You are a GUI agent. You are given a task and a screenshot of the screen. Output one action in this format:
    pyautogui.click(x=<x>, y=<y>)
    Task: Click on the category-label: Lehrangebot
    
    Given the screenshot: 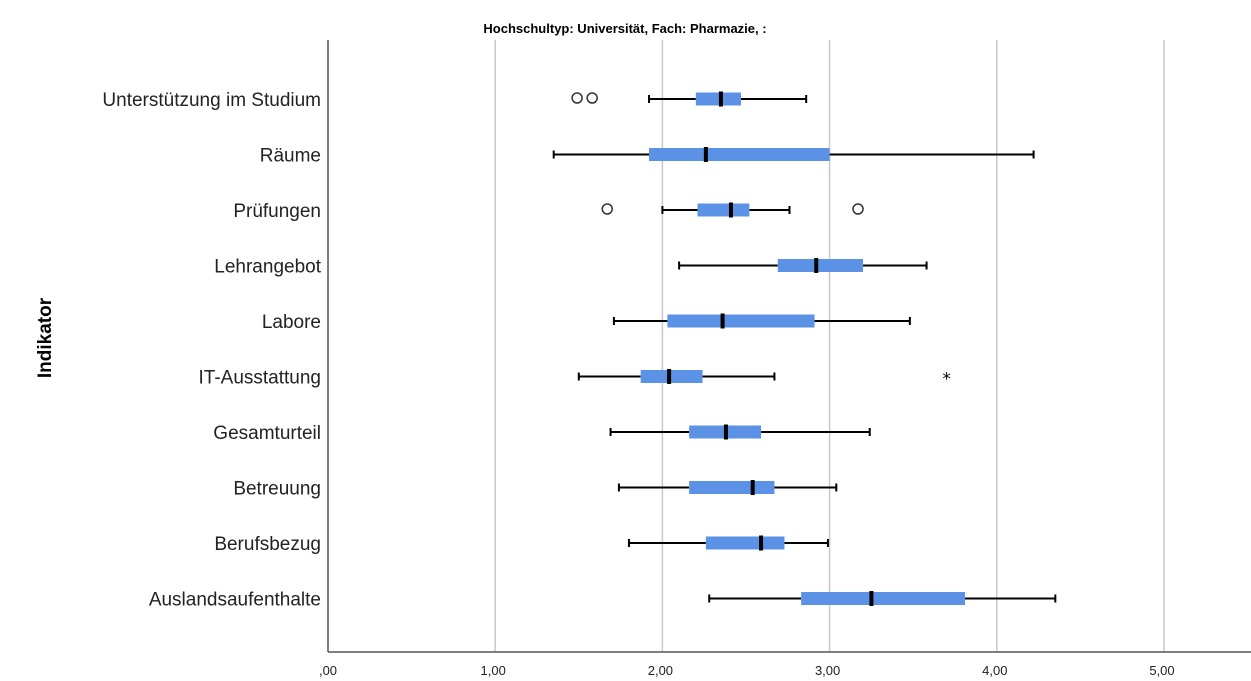 What is the action you would take?
    pyautogui.click(x=267, y=267)
    